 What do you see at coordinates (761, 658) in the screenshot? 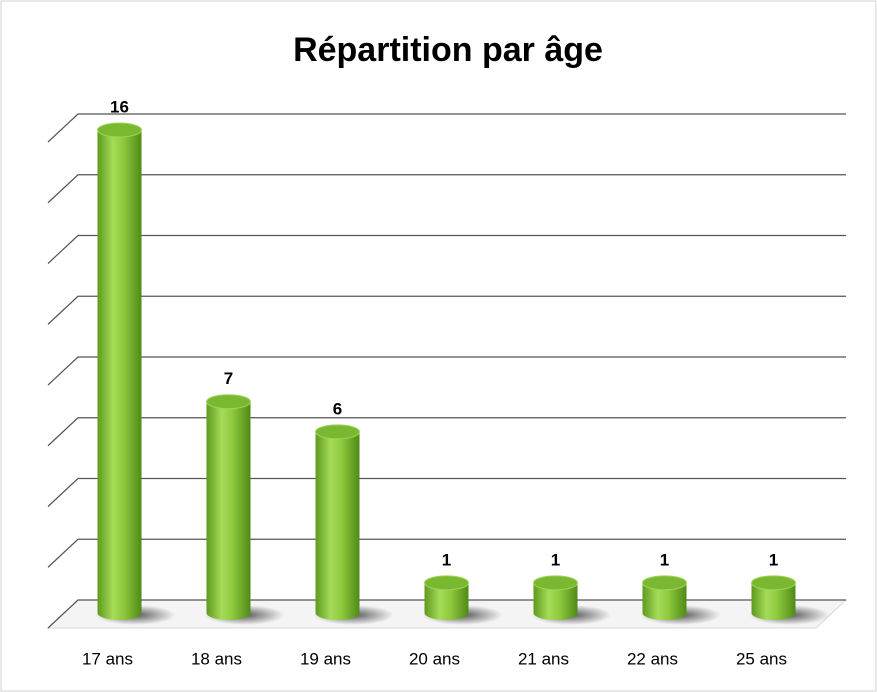
I see `x-tick-label: 25 ans` at bounding box center [761, 658].